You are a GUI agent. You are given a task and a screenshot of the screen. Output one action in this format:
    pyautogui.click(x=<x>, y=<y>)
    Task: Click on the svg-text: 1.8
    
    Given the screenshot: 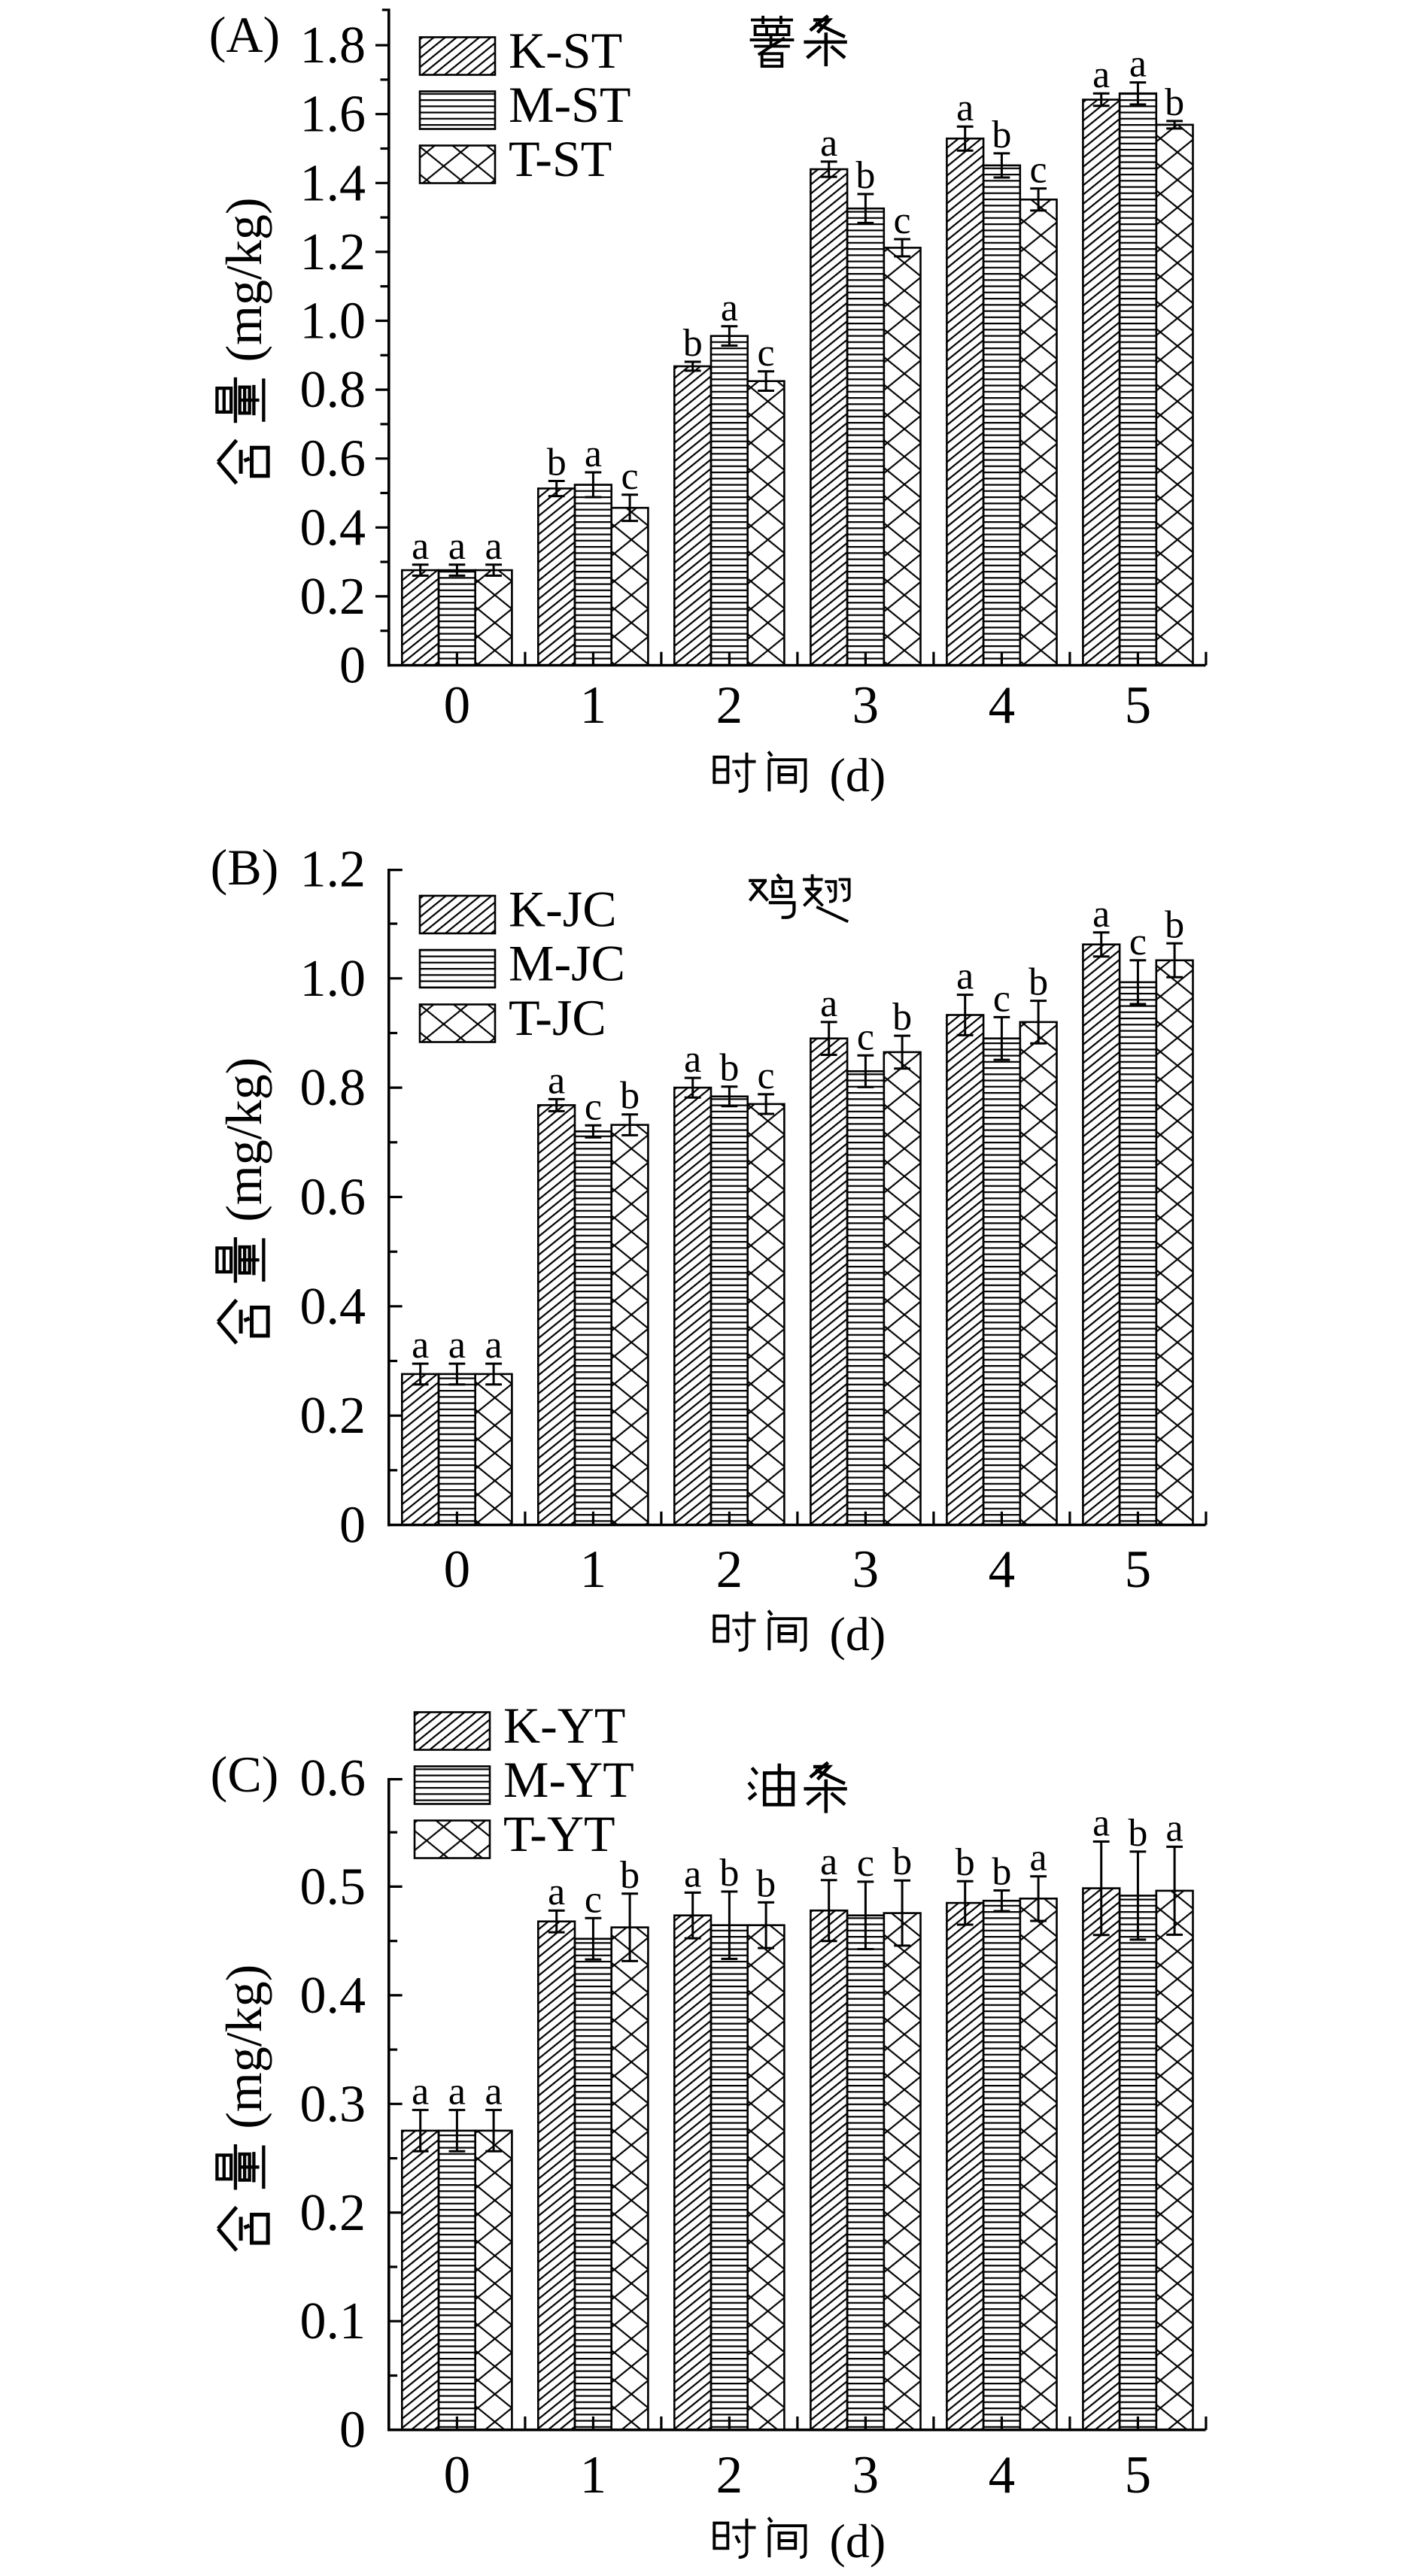 What is the action you would take?
    pyautogui.click(x=333, y=45)
    